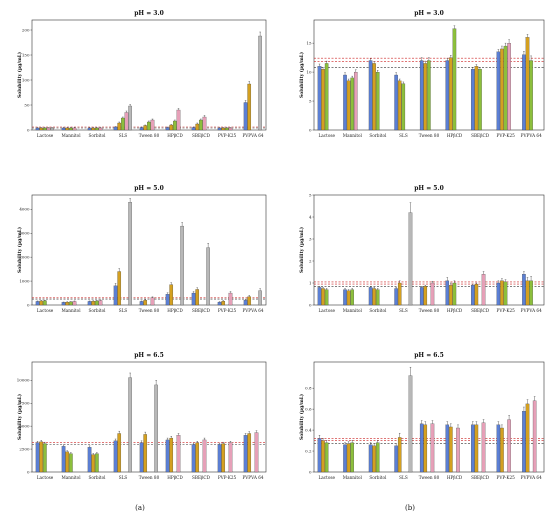  I want to click on panel-title: pH = 3.0, so click(149, 13).